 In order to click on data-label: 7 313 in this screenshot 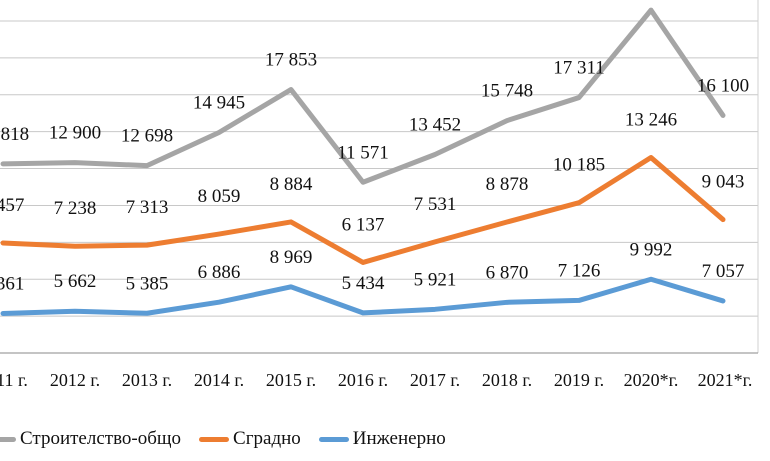, I will do `click(147, 207)`.